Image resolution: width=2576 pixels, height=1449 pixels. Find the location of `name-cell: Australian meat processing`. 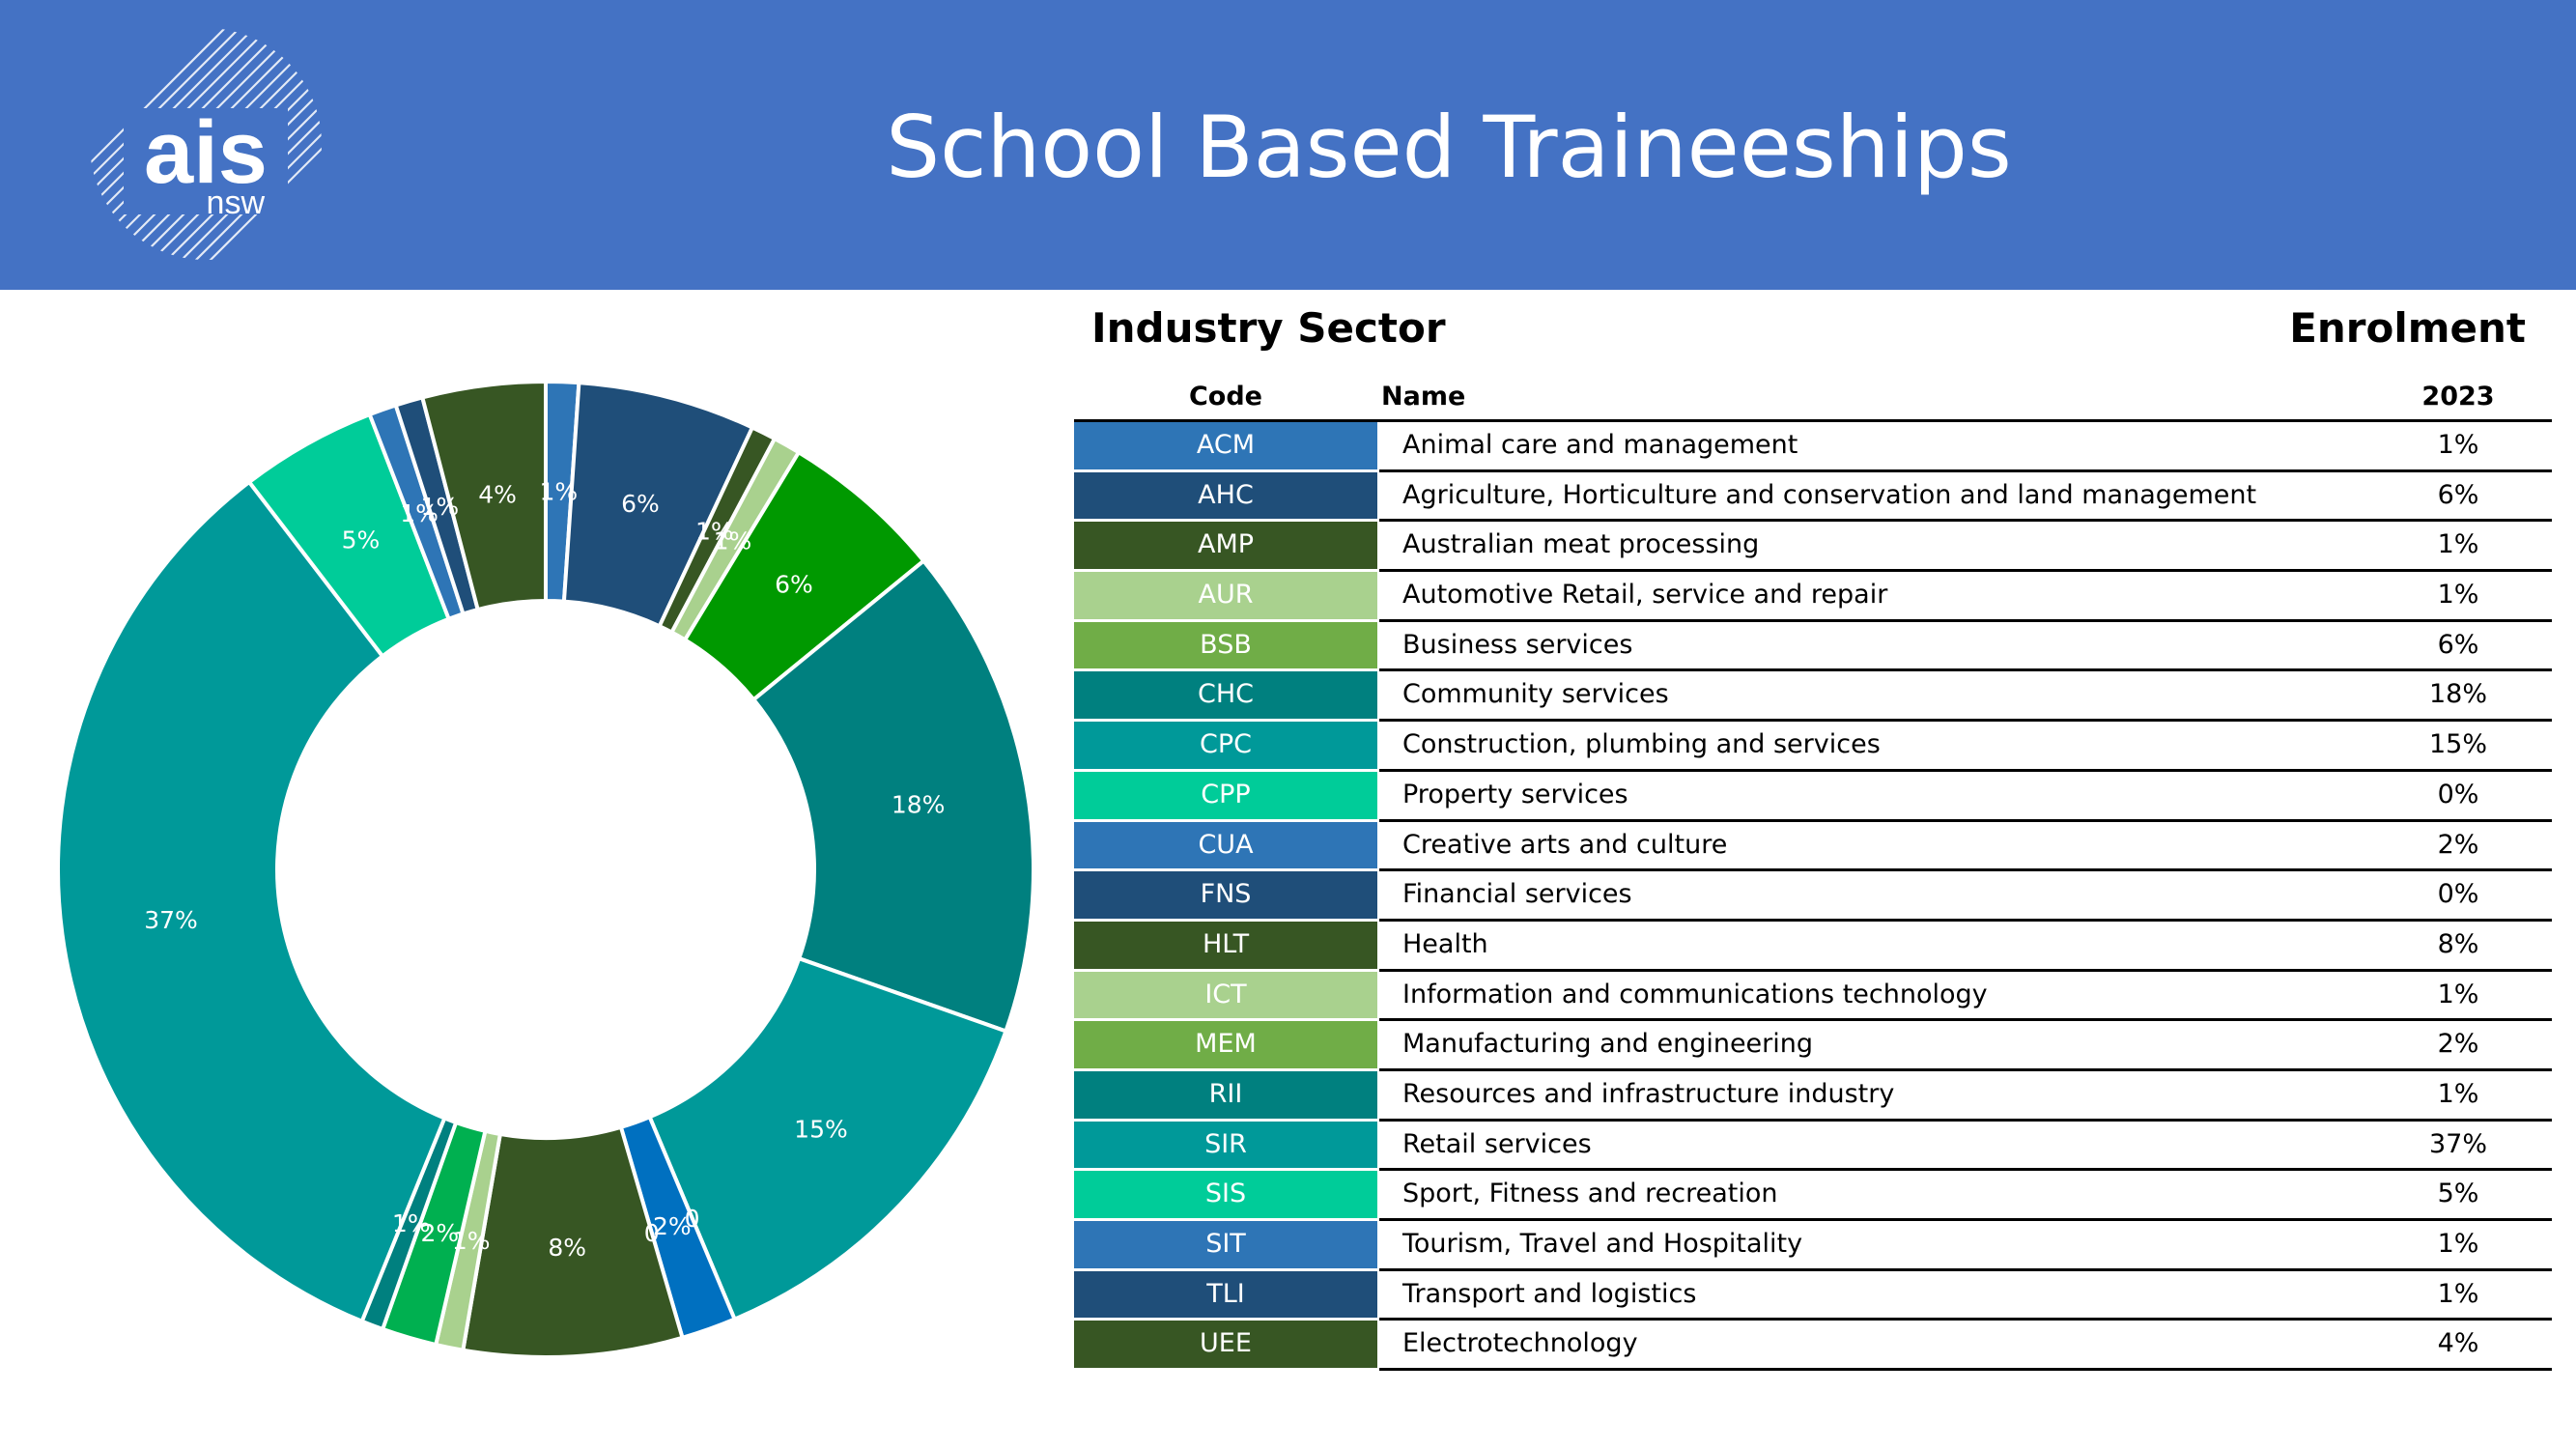

name-cell: Australian meat processing is located at coordinates (1581, 544).